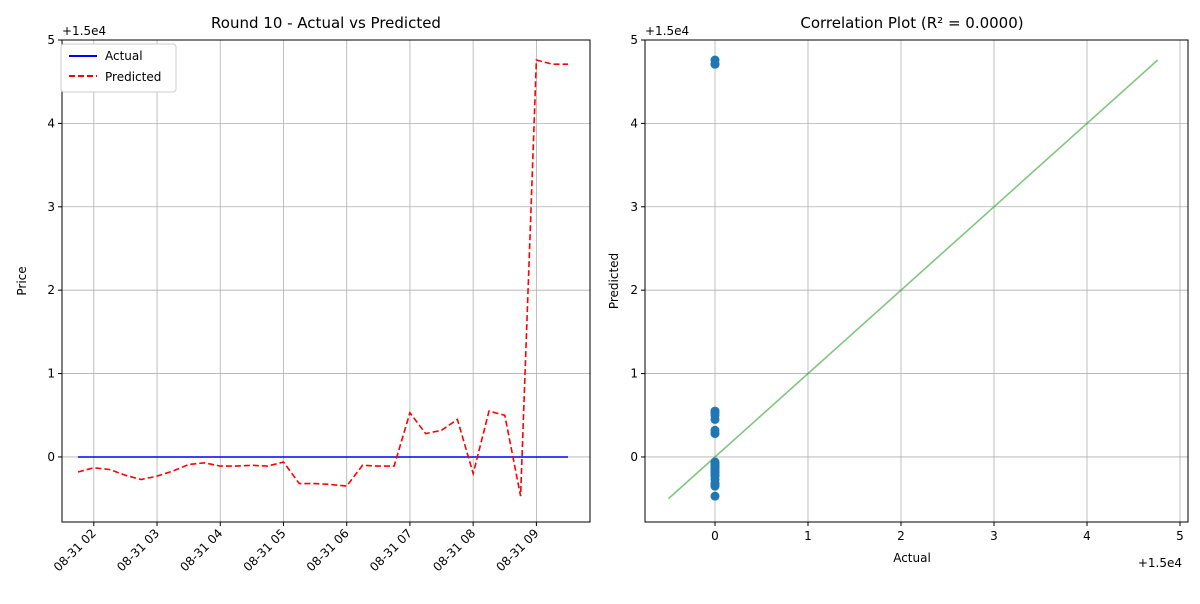  What do you see at coordinates (133, 77) in the screenshot?
I see `legend-predicted-label: Predicted` at bounding box center [133, 77].